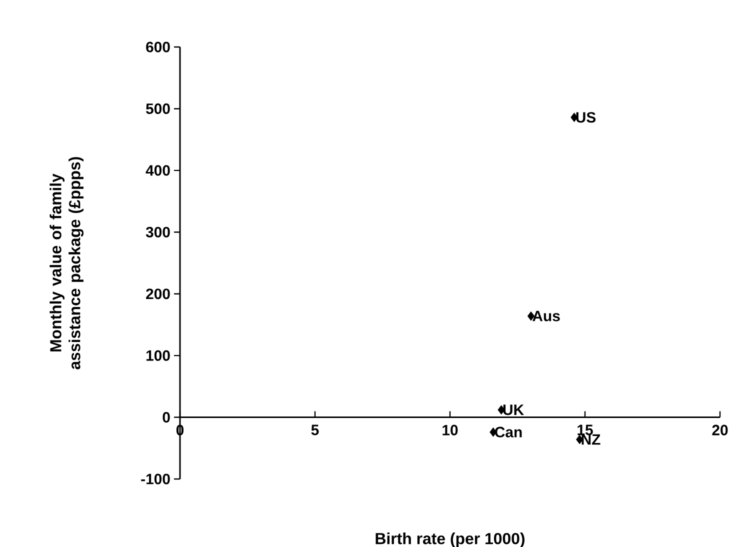 The width and height of the screenshot is (737, 547). Describe the element at coordinates (720, 430) in the screenshot. I see `x-tick-label: 20` at that location.